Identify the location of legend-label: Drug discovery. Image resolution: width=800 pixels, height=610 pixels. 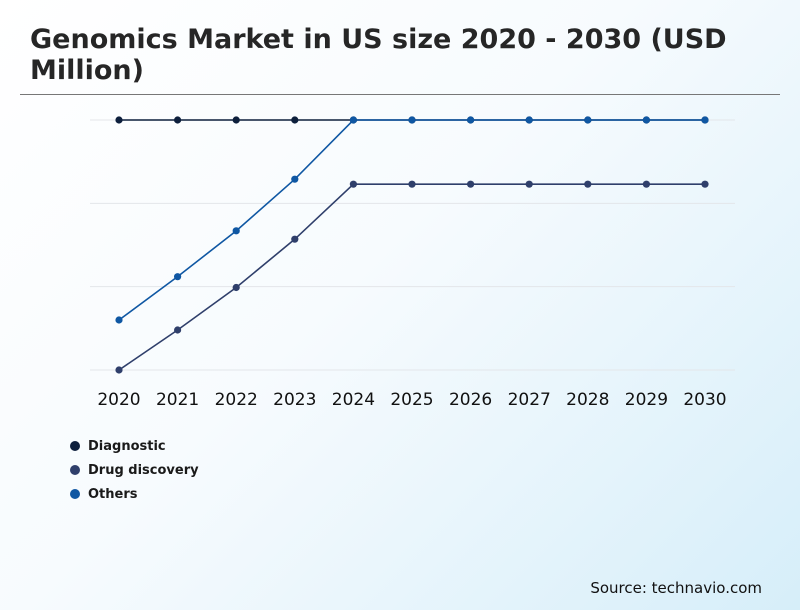
(143, 470).